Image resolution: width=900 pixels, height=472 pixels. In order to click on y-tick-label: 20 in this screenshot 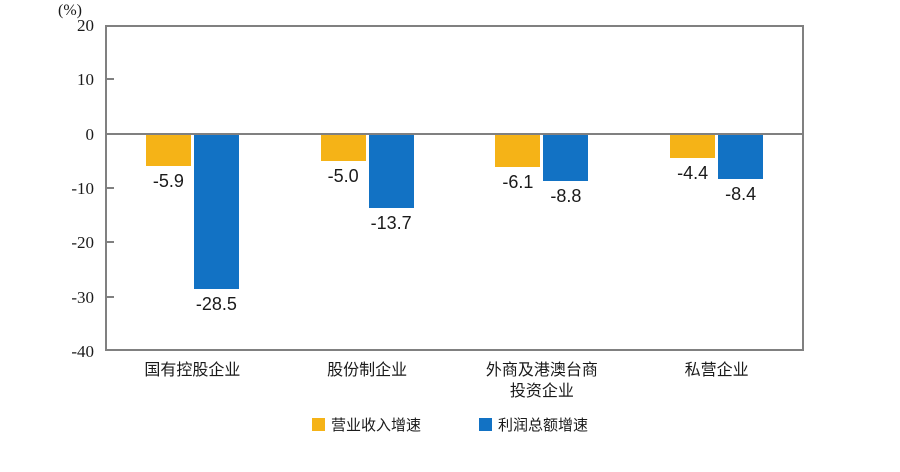, I will do `click(85, 25)`.